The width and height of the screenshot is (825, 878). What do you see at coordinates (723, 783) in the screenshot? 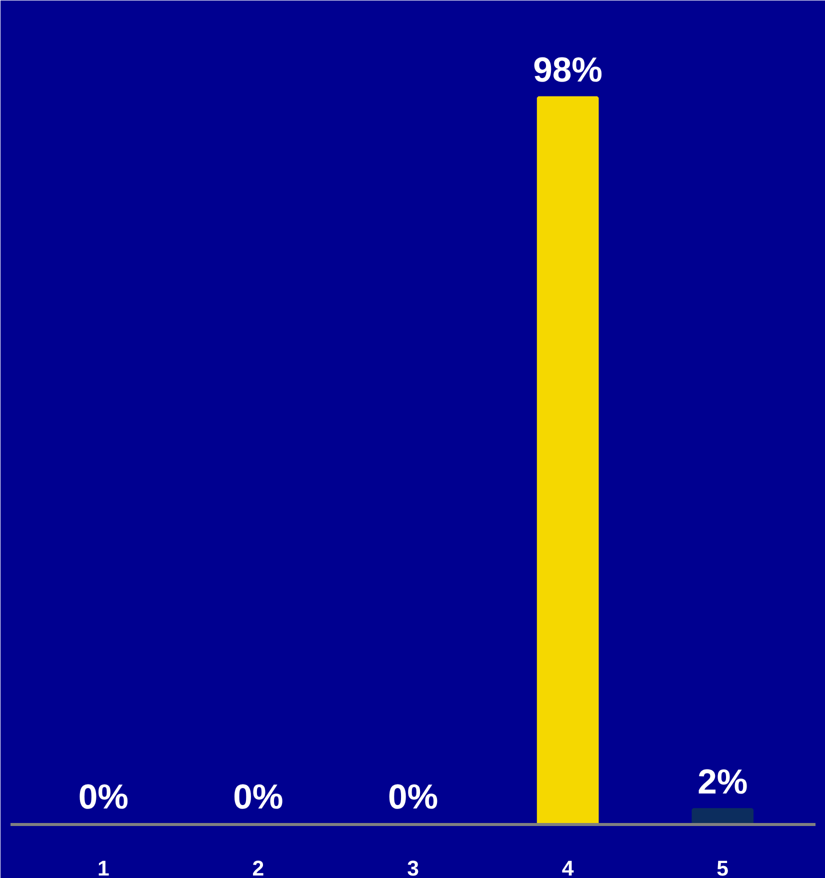
I see `data-label: 2%` at bounding box center [723, 783].